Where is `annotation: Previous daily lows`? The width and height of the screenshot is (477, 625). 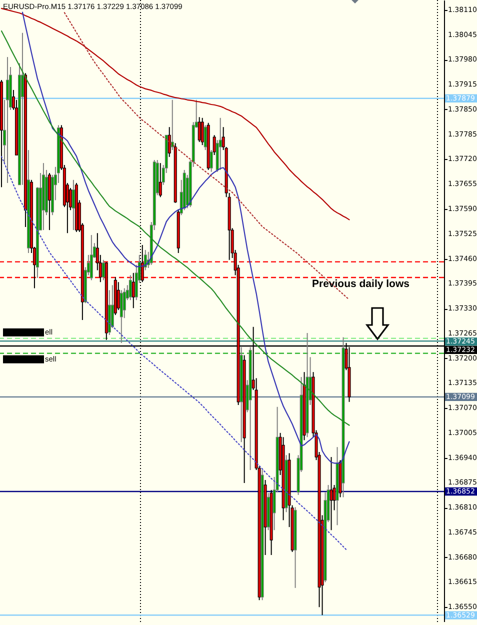
annotation: Previous daily lows is located at coordinates (361, 284).